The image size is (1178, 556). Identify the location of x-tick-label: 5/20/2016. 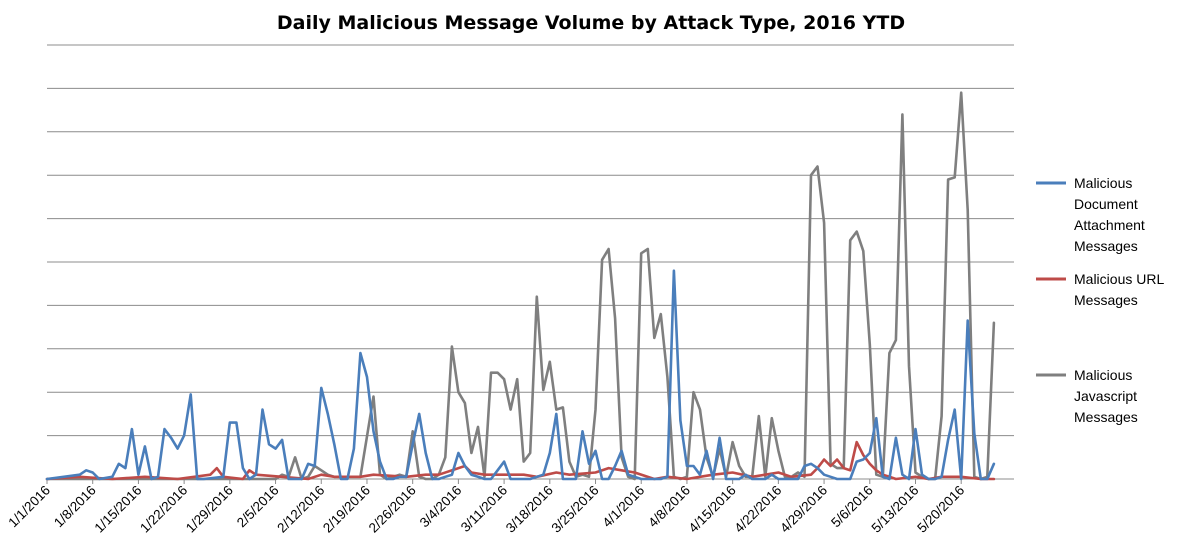
(940, 509).